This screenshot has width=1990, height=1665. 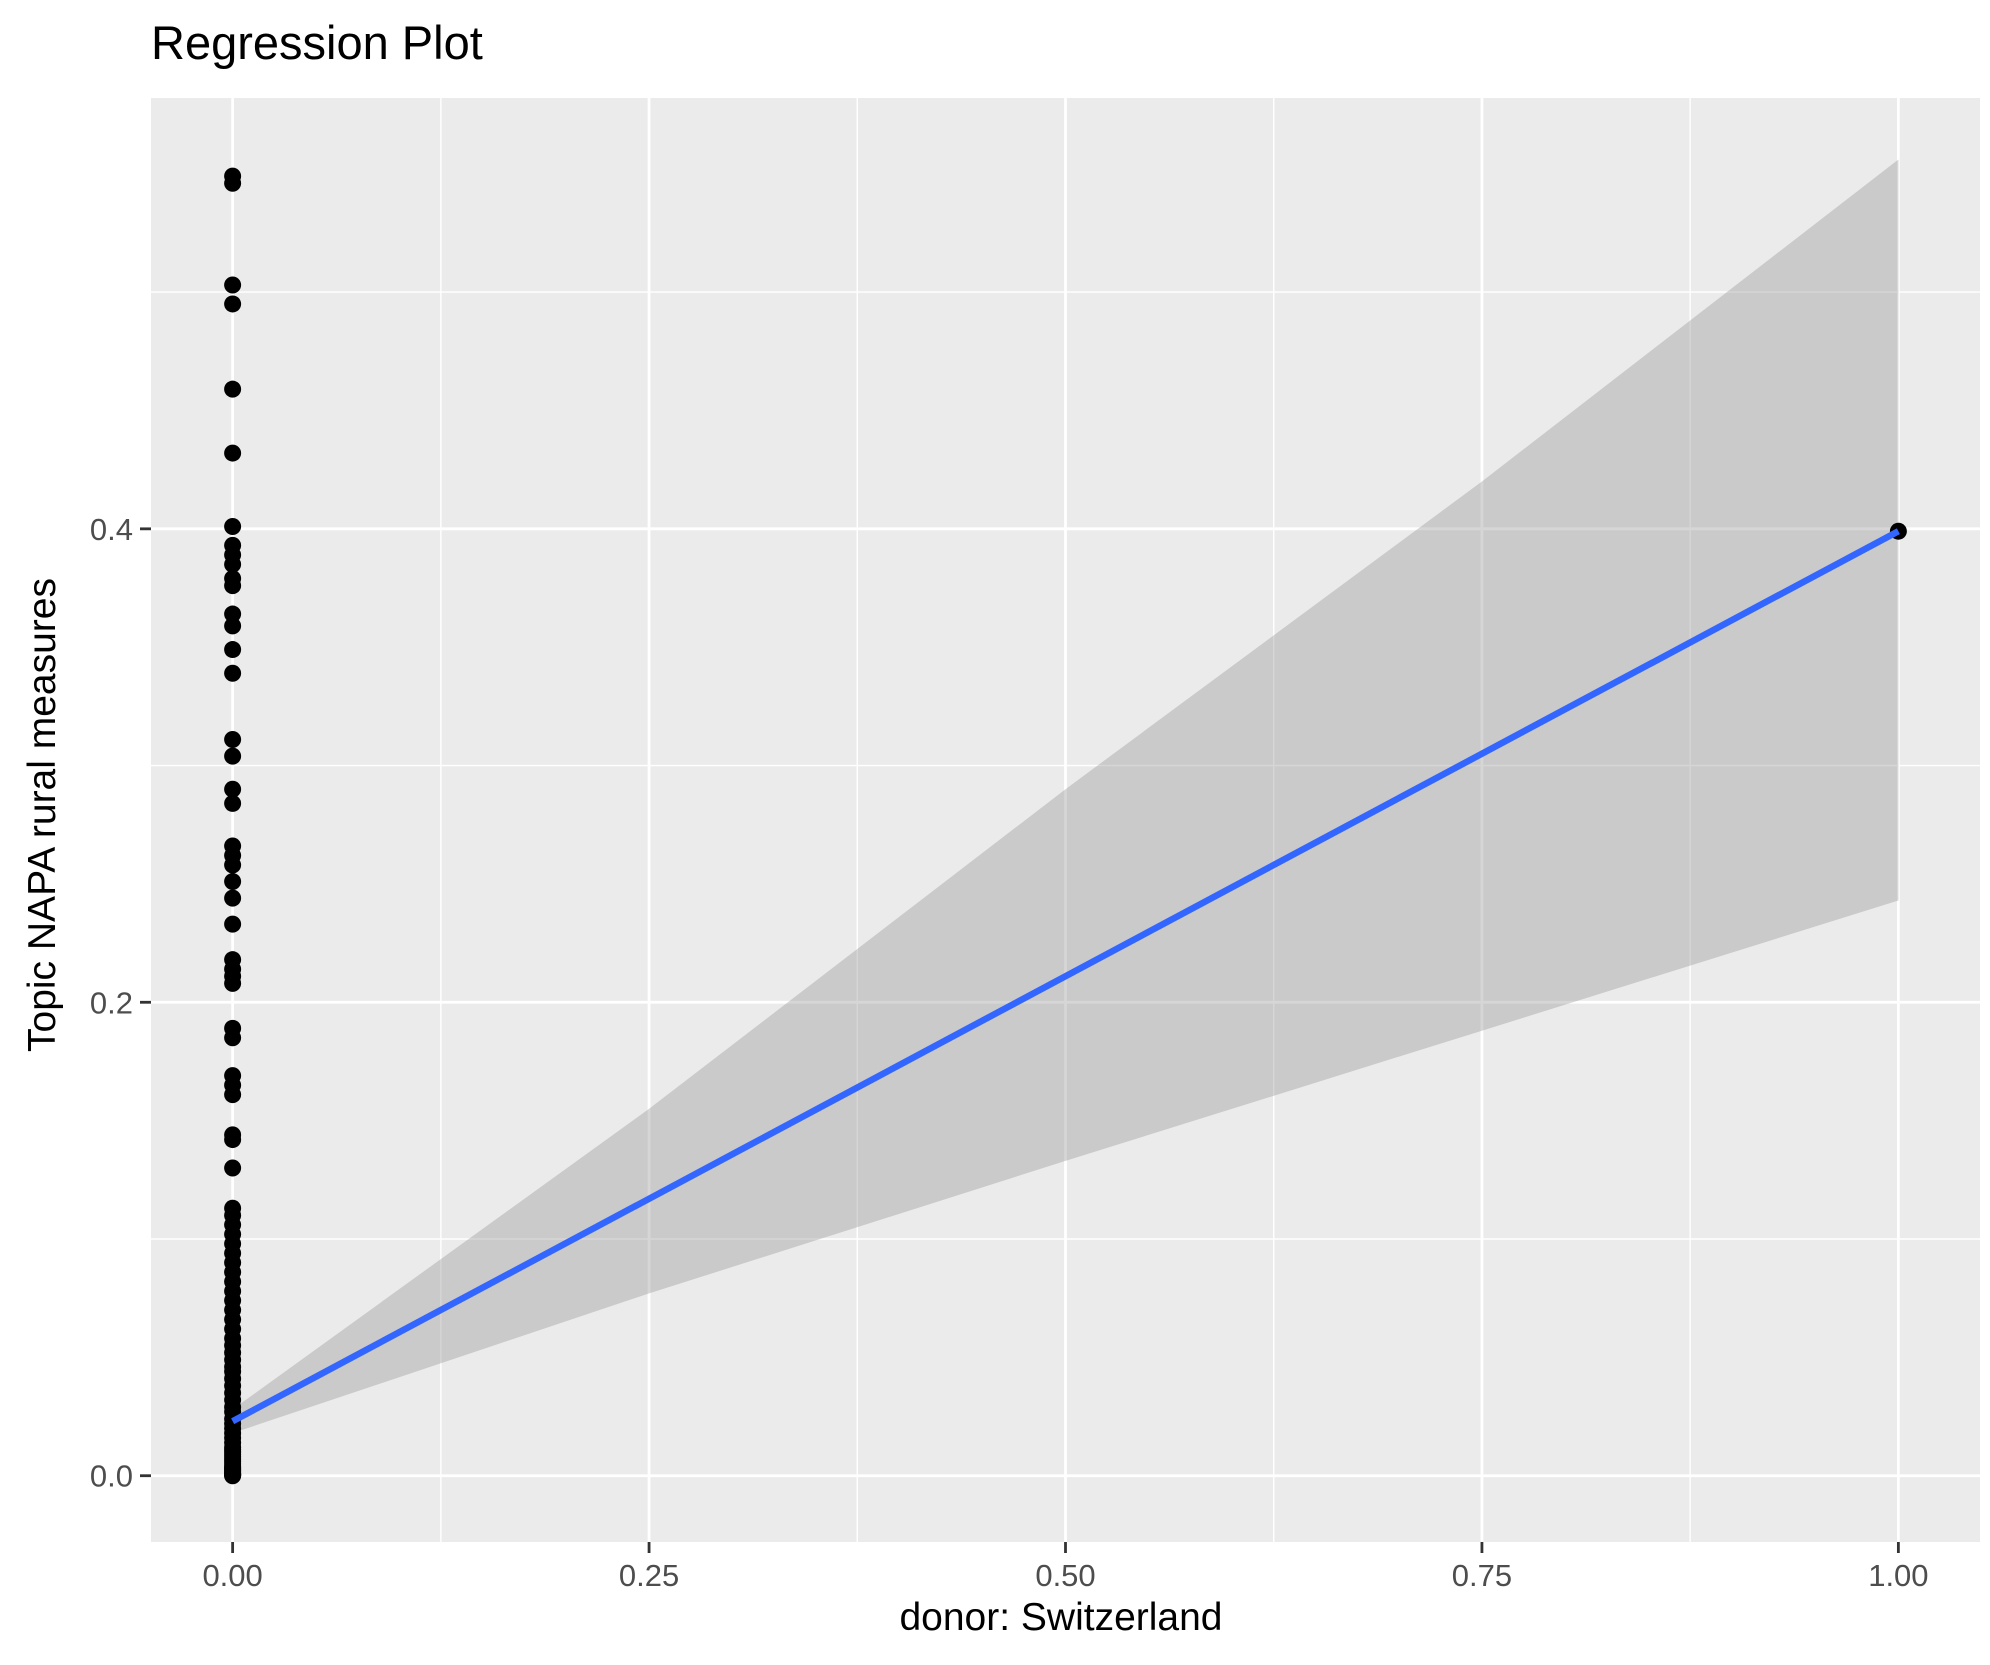 I want to click on y-tick-label: 0.2, so click(x=111, y=1002).